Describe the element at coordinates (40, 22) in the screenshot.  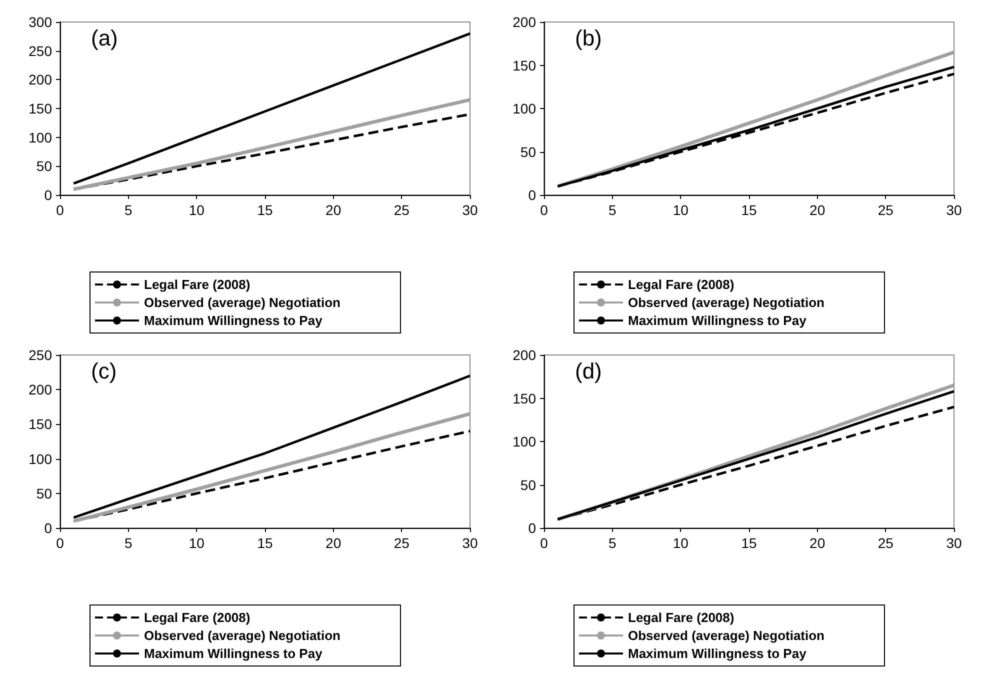
I see `y-tick-label: 300` at that location.